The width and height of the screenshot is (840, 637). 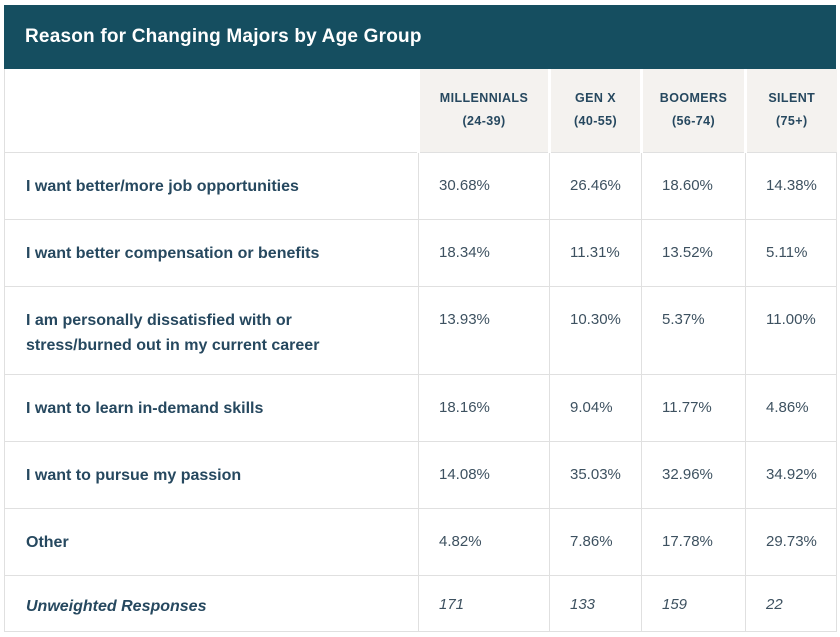 I want to click on value-cell: 22, so click(x=791, y=603).